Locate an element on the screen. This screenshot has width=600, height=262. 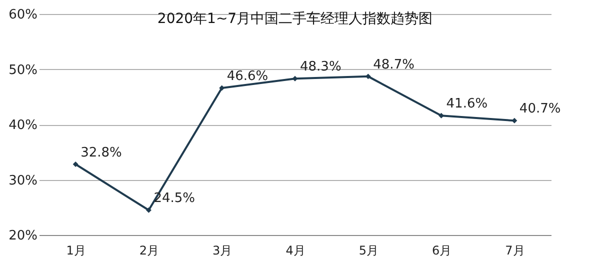
data-label: 40.7% is located at coordinates (540, 109).